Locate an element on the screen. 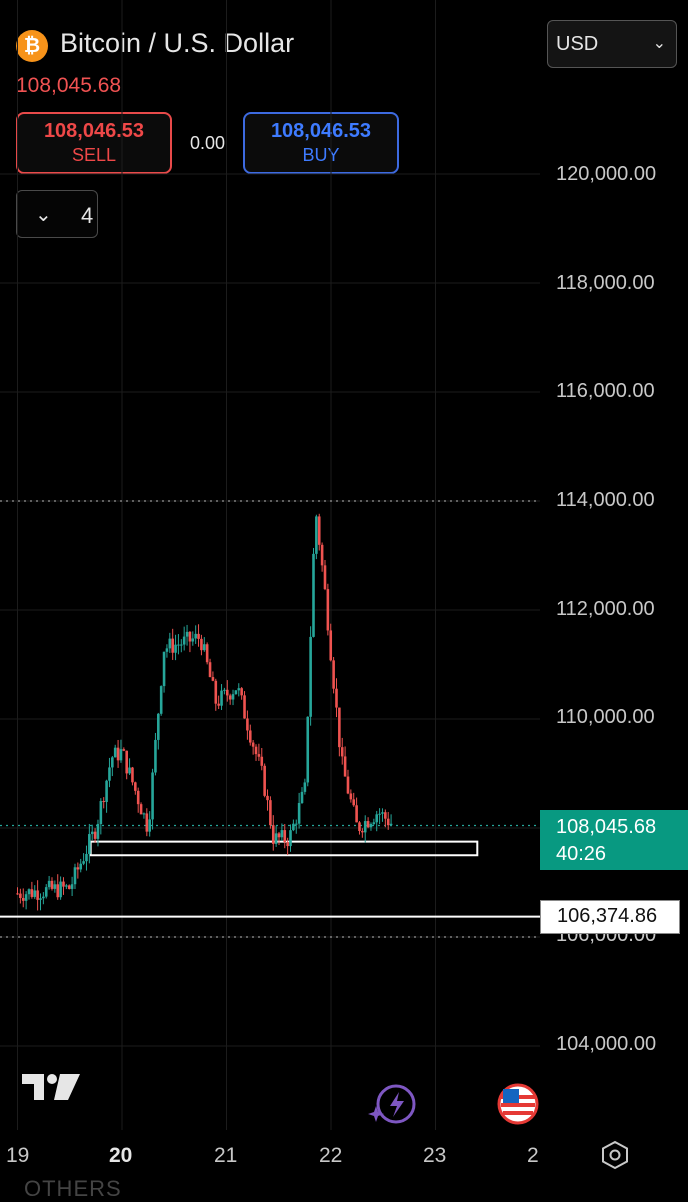  y-tick-label: 114,000.00 is located at coordinates (605, 500).